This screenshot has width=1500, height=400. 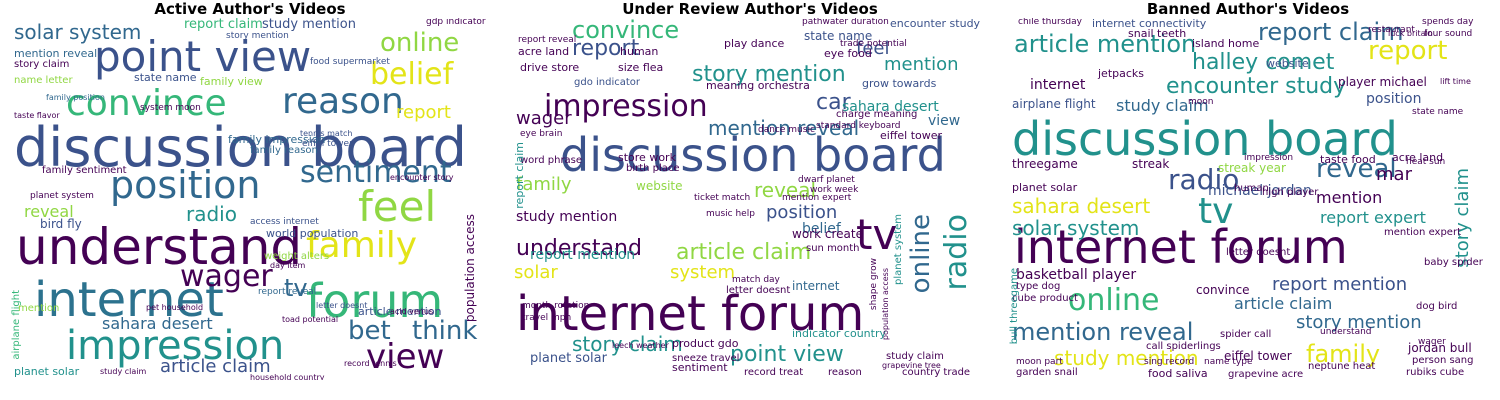 I want to click on cloud-word: player michael, so click(x=1382, y=82).